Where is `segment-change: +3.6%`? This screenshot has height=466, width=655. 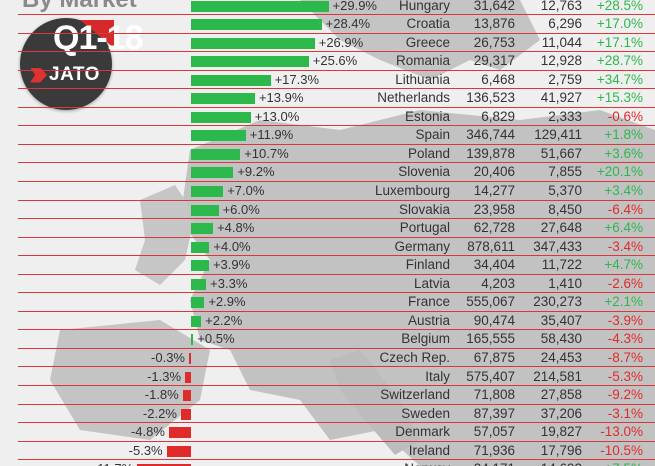 segment-change: +3.6% is located at coordinates (623, 153).